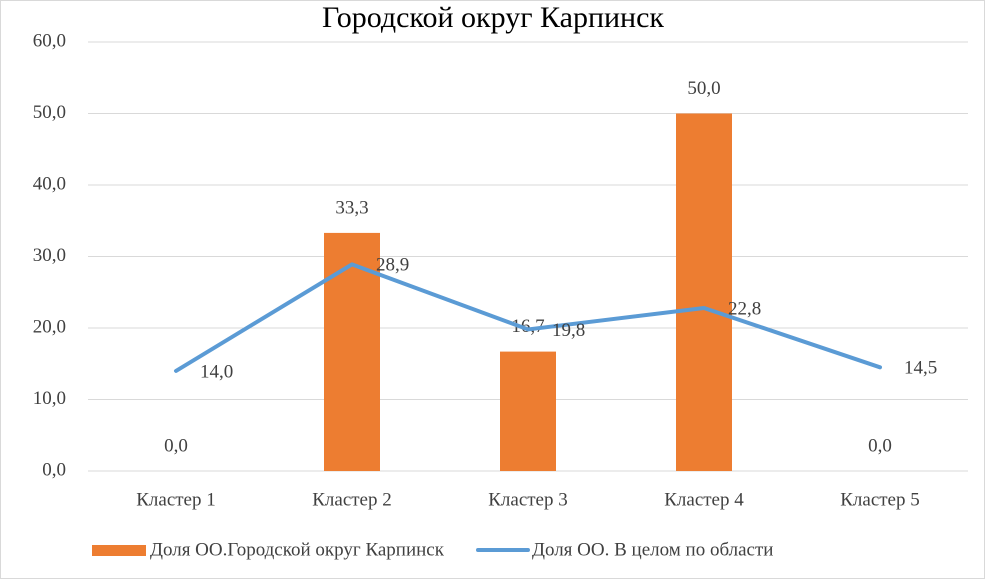 The width and height of the screenshot is (986, 579). What do you see at coordinates (49, 255) in the screenshot?
I see `y-tick-label: 30,0` at bounding box center [49, 255].